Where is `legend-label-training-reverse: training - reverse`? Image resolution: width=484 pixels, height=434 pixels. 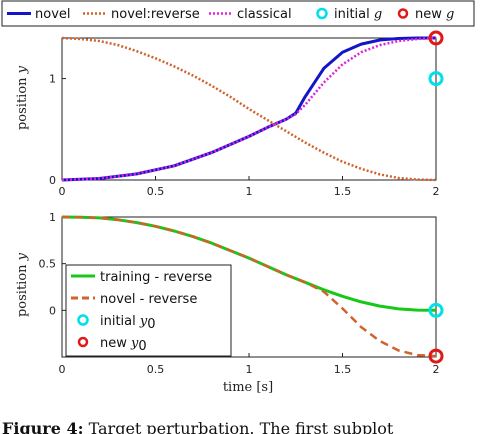
legend-label-training-reverse: training - reverse is located at coordinates (156, 277).